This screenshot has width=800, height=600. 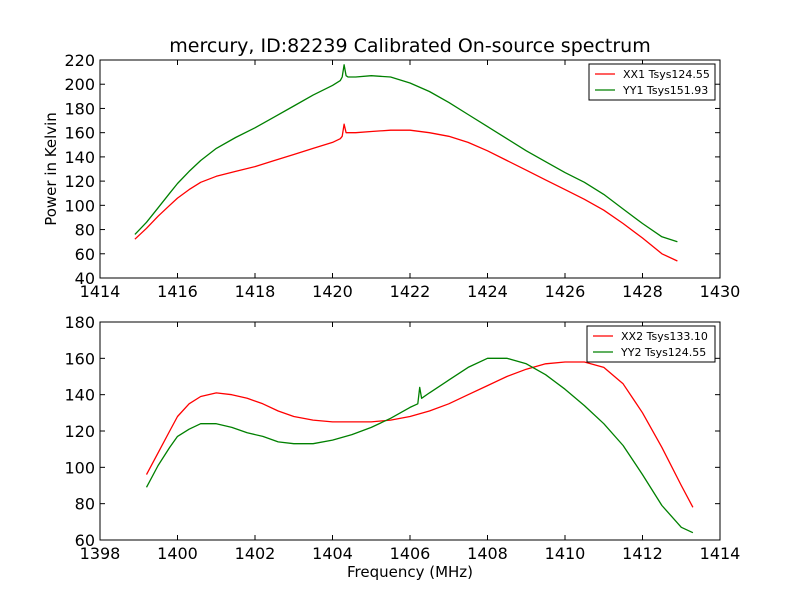 I want to click on legend: XX1 Tsys124.55 YY1 Tsys151.93, so click(x=652, y=82).